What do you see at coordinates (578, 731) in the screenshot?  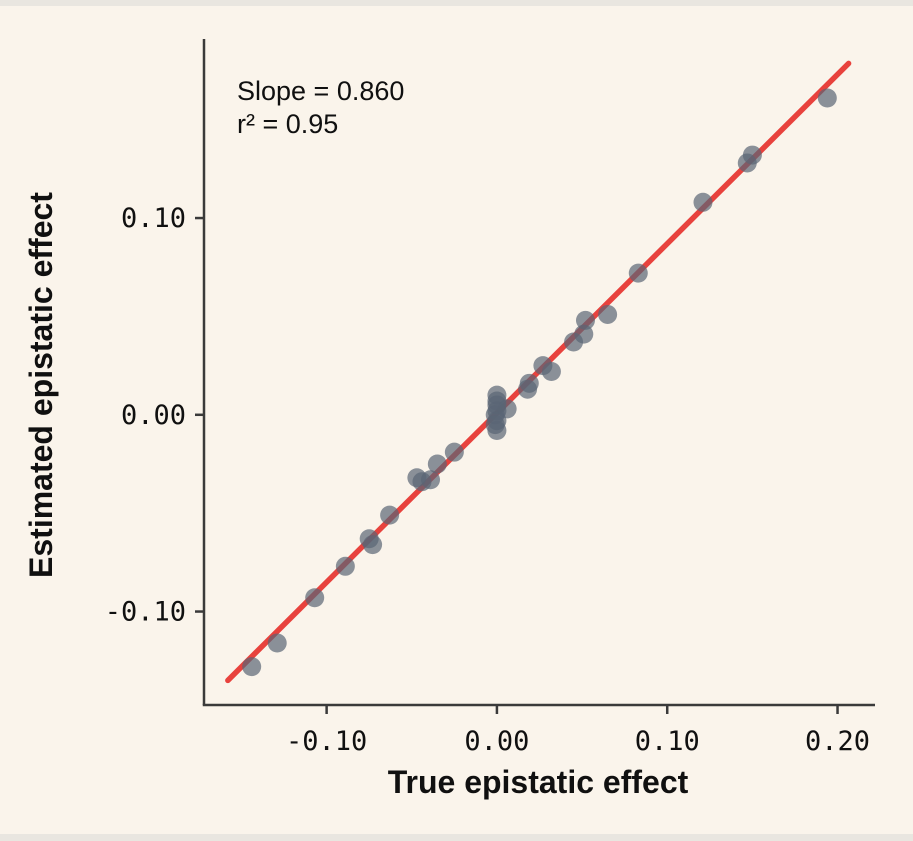 I see `x-axis-ticks: -0.10 0.00 0.10 0.20` at bounding box center [578, 731].